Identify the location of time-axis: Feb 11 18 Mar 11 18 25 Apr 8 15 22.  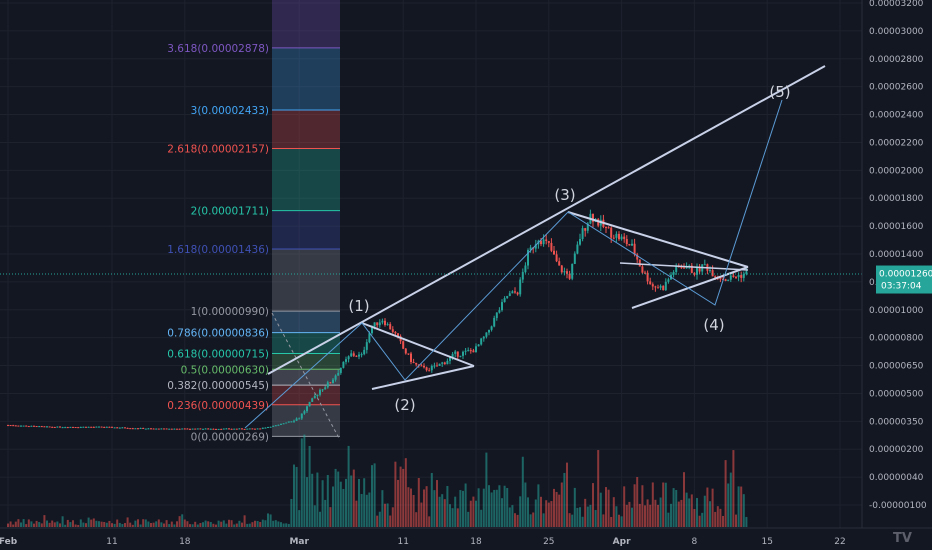
(466, 538).